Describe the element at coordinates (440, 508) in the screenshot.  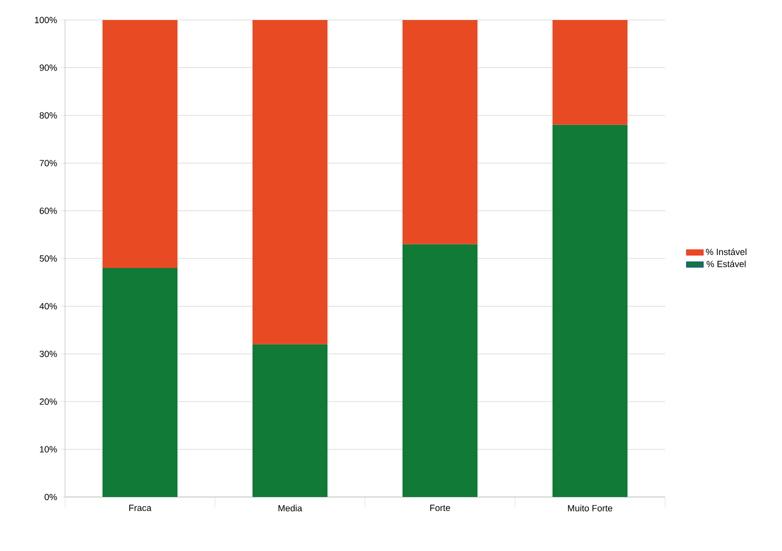
I see `x-tick-label: Forte` at that location.